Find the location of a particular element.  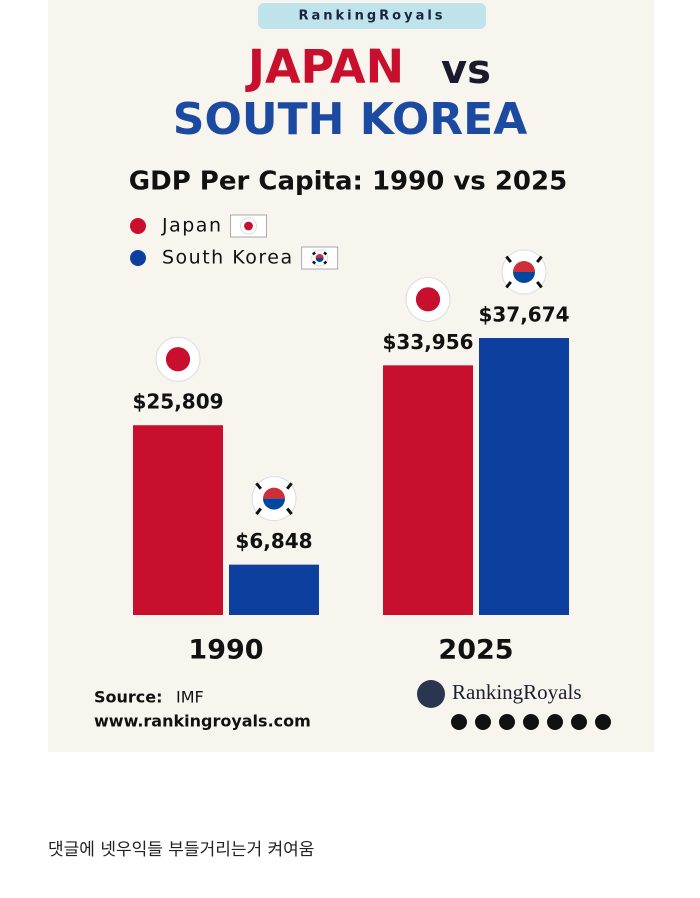

title-korea: SOUTH KOREA is located at coordinates (350, 119).